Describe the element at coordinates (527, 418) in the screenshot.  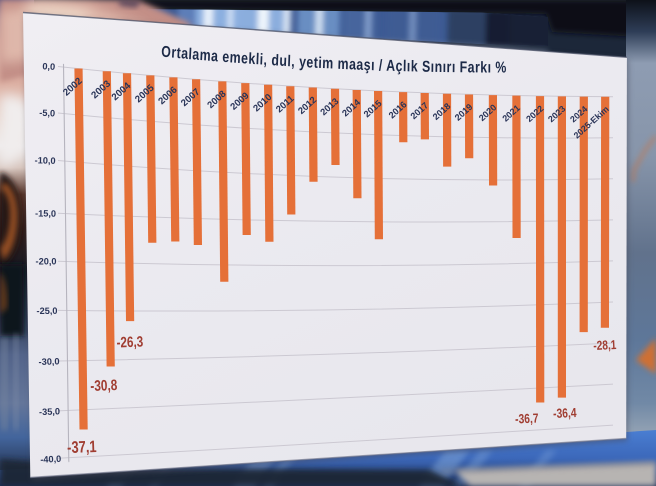
I see `svg-text: -36,7` at that location.